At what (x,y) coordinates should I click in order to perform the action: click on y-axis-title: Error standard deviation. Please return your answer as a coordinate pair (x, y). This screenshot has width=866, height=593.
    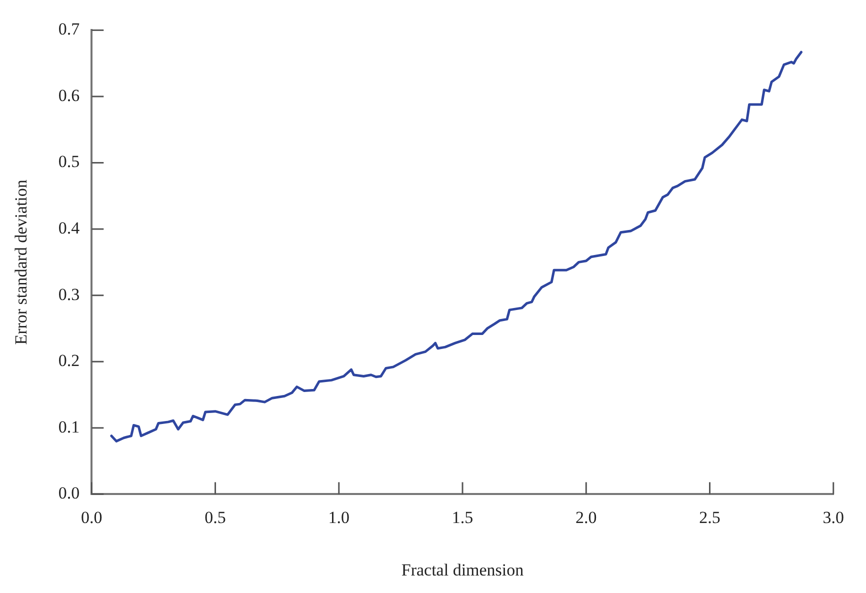
    Looking at the image, I should click on (21, 262).